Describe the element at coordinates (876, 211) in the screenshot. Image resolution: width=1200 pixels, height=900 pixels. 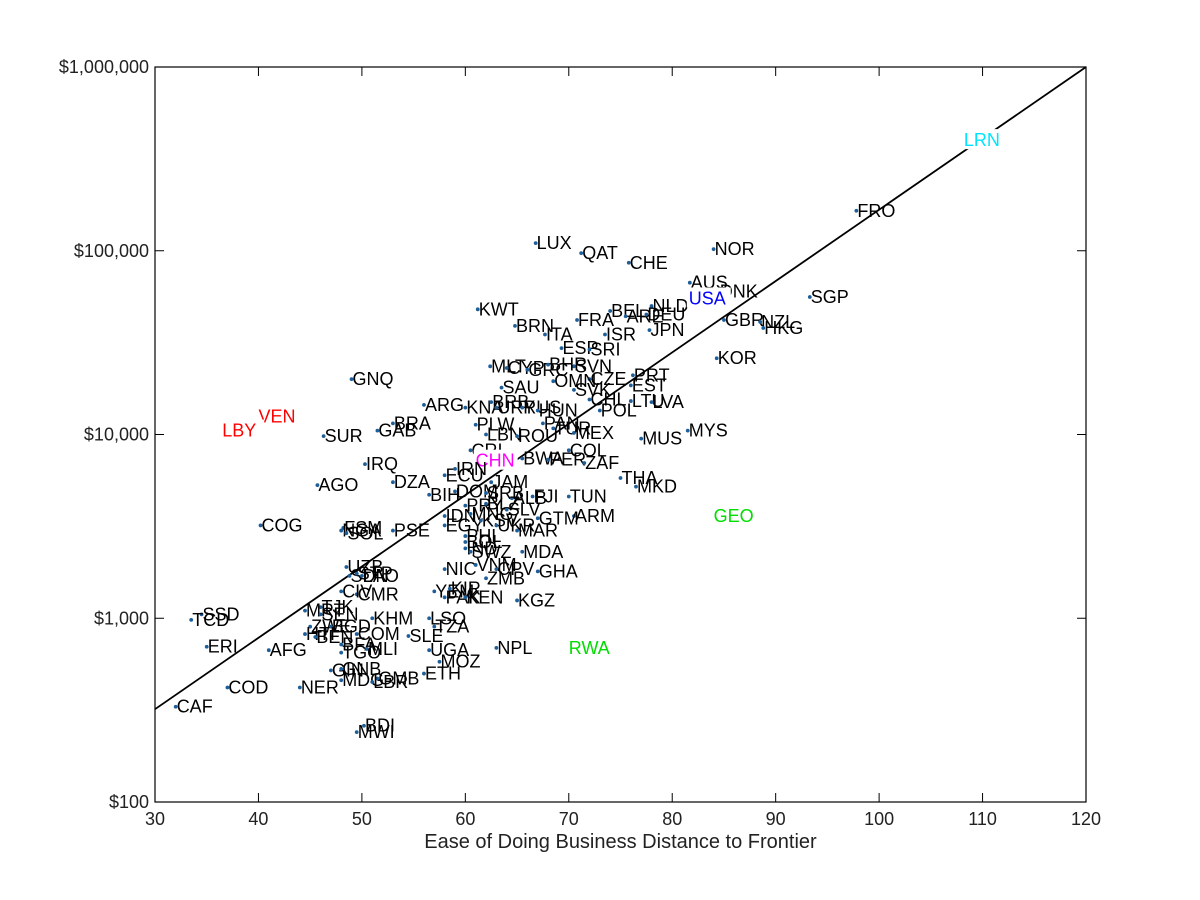
I see `point-label: FRO` at that location.